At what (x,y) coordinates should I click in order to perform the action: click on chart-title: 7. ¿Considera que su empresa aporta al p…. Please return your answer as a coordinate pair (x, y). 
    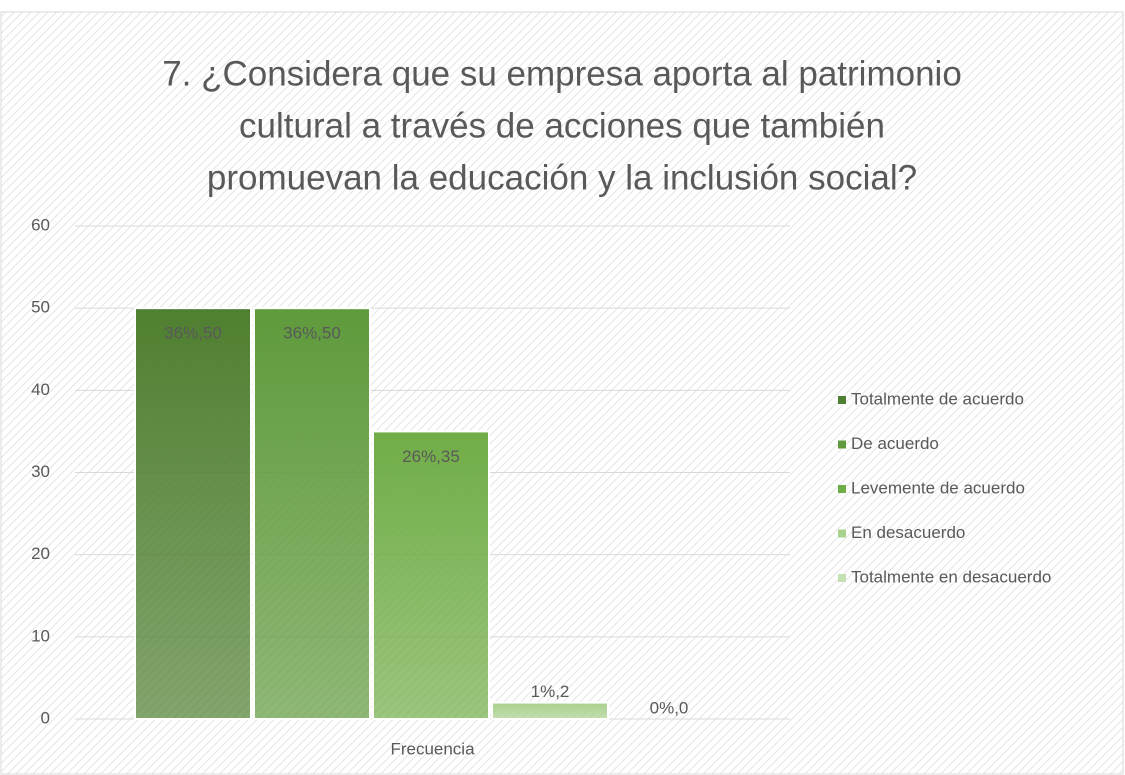
    Looking at the image, I should click on (562, 73).